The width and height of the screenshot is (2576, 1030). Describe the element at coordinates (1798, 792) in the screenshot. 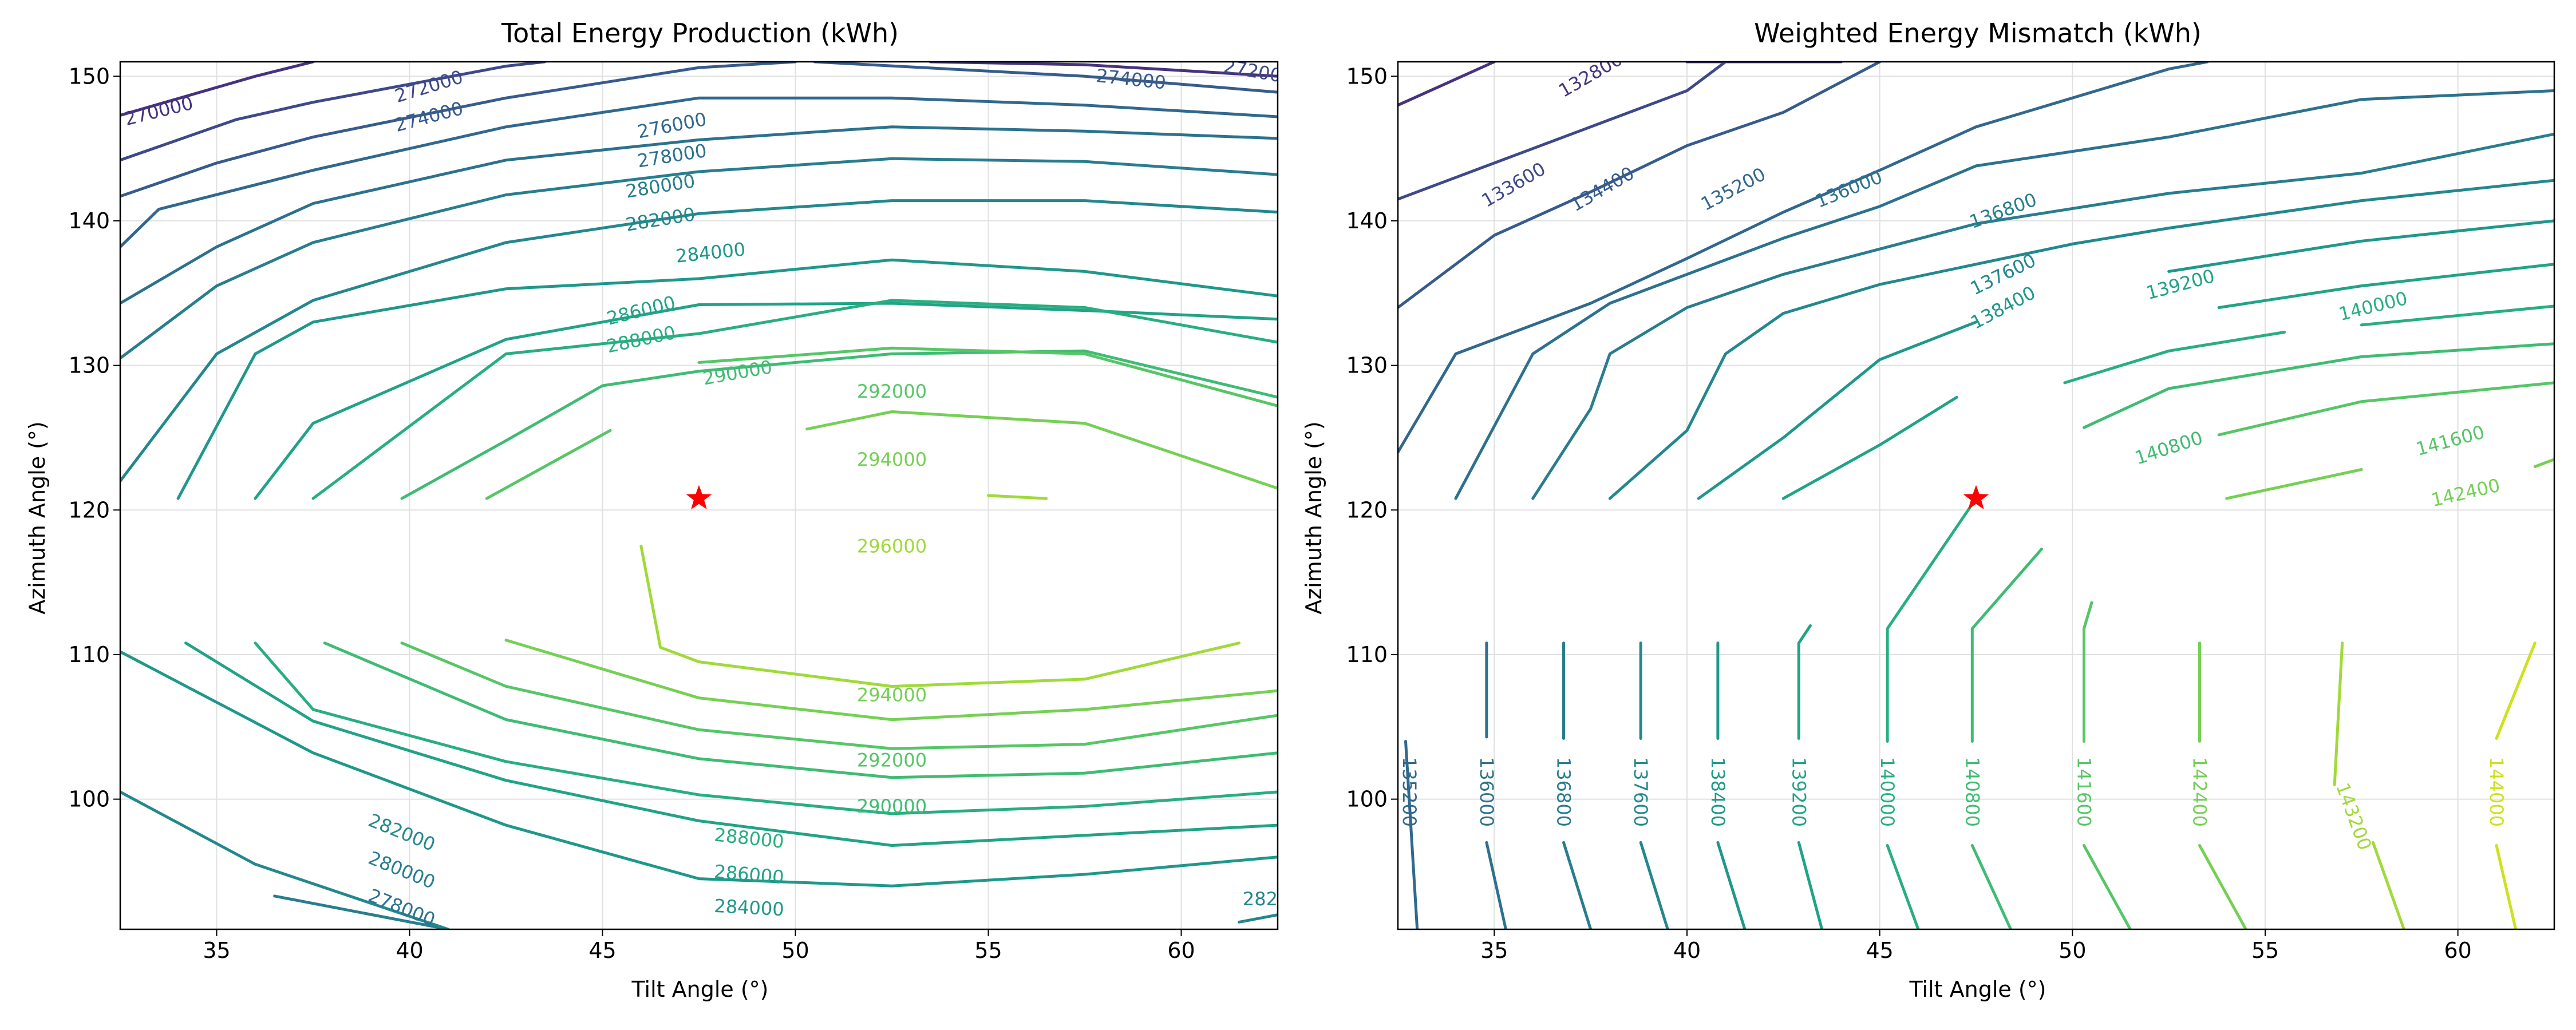

I see `contour-label: 139200` at that location.